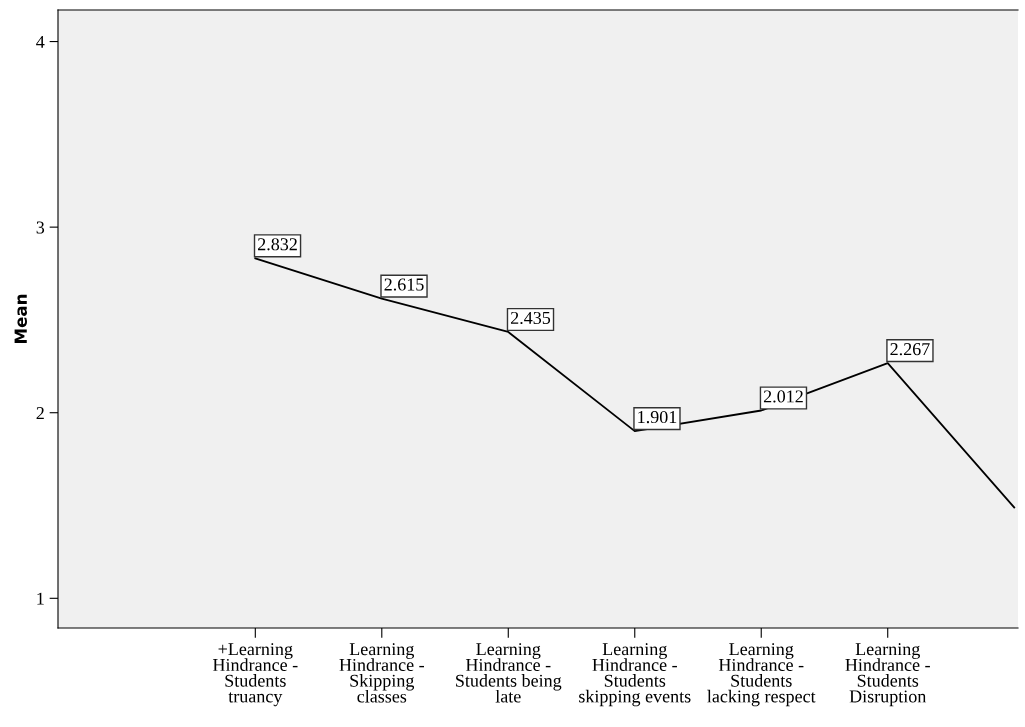 The width and height of the screenshot is (1025, 727). What do you see at coordinates (761, 675) in the screenshot?
I see `x-tick-label: Learning Hindrance - Students lacking respect` at bounding box center [761, 675].